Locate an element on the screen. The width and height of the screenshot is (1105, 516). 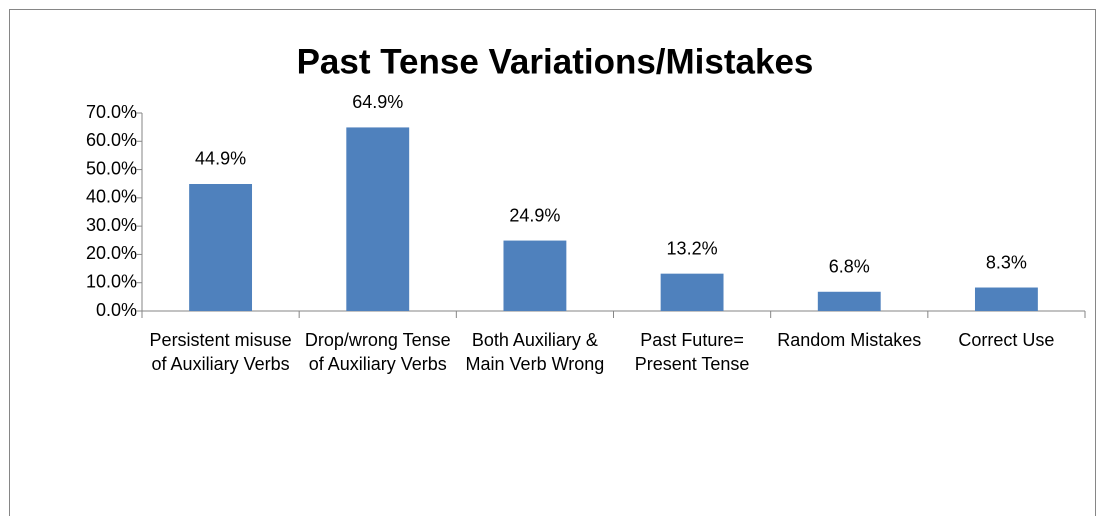
x-tick-label-line: Past Future= is located at coordinates (692, 340).